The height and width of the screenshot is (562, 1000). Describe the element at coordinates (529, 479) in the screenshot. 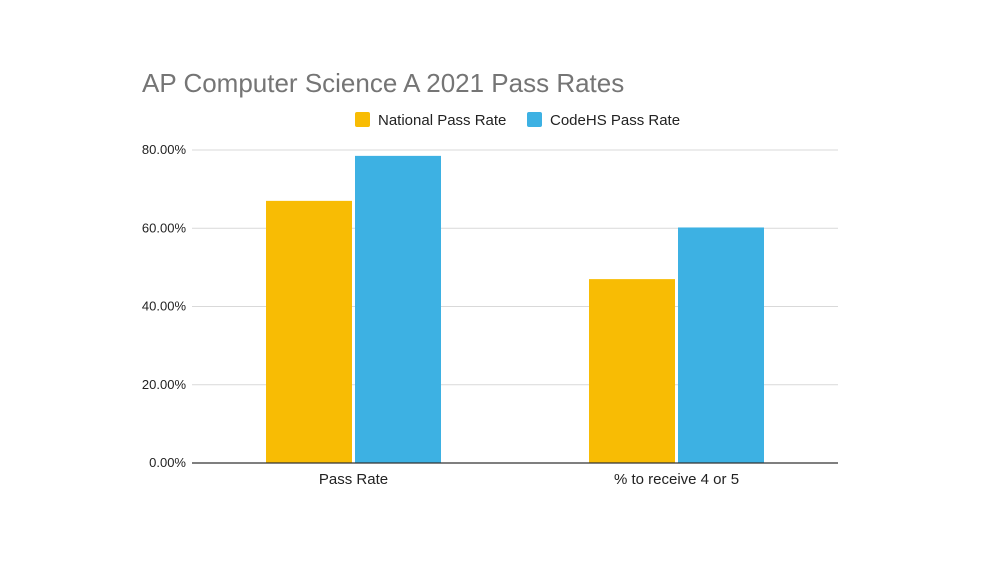

I see `x-axis-categories: Pass Rate % to receive 4 or 5` at that location.